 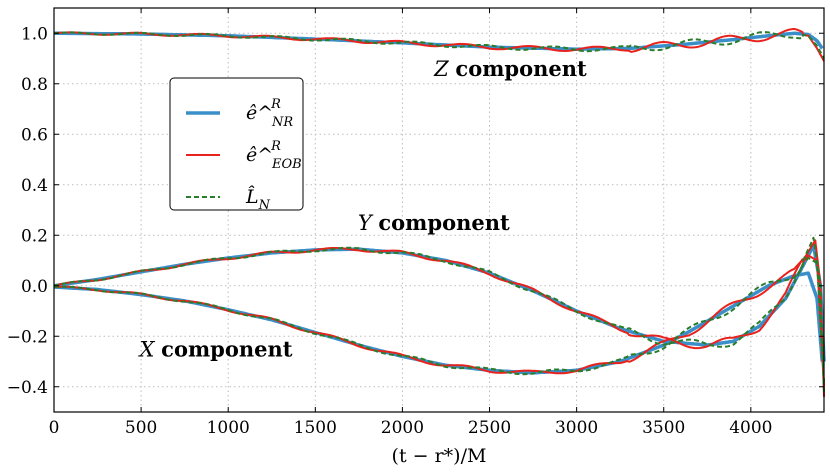 I want to click on legend: ê^R NR ê^R EOB L̂N, so click(x=236, y=145).